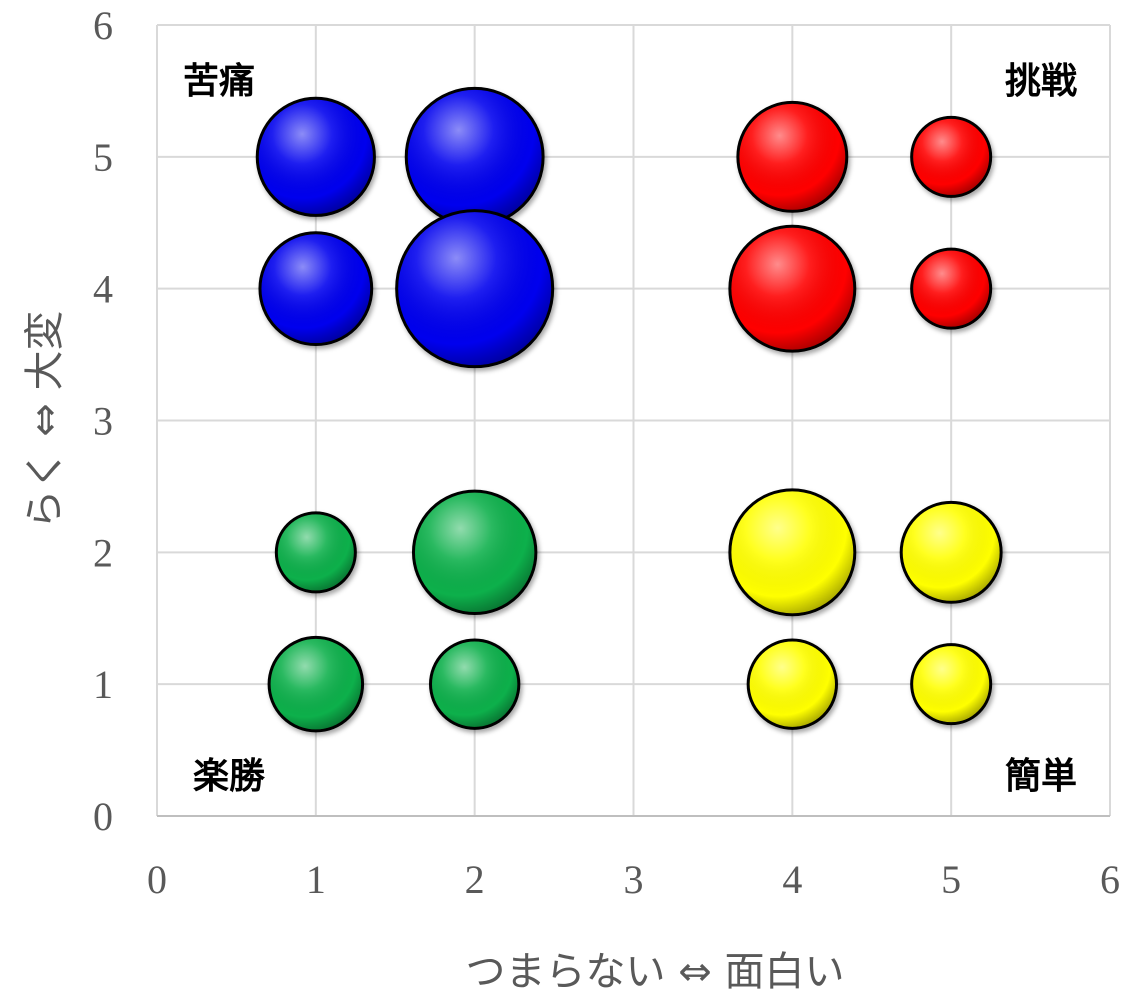 Image resolution: width=1127 pixels, height=998 pixels. Describe the element at coordinates (475, 879) in the screenshot. I see `x-tick-label: 2` at that location.